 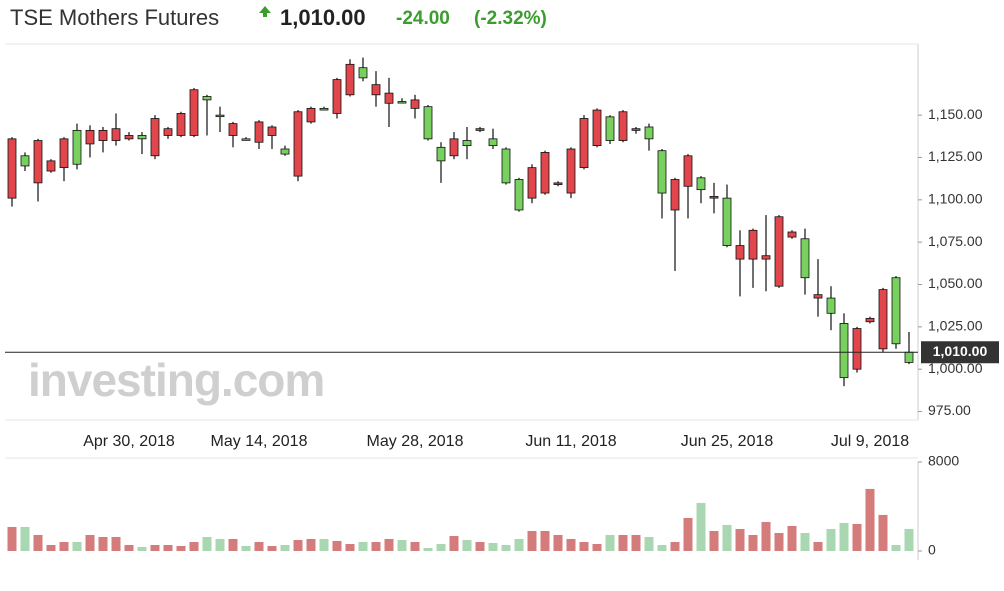 I want to click on x-tick-label: Jun 25, 2018, so click(x=727, y=441).